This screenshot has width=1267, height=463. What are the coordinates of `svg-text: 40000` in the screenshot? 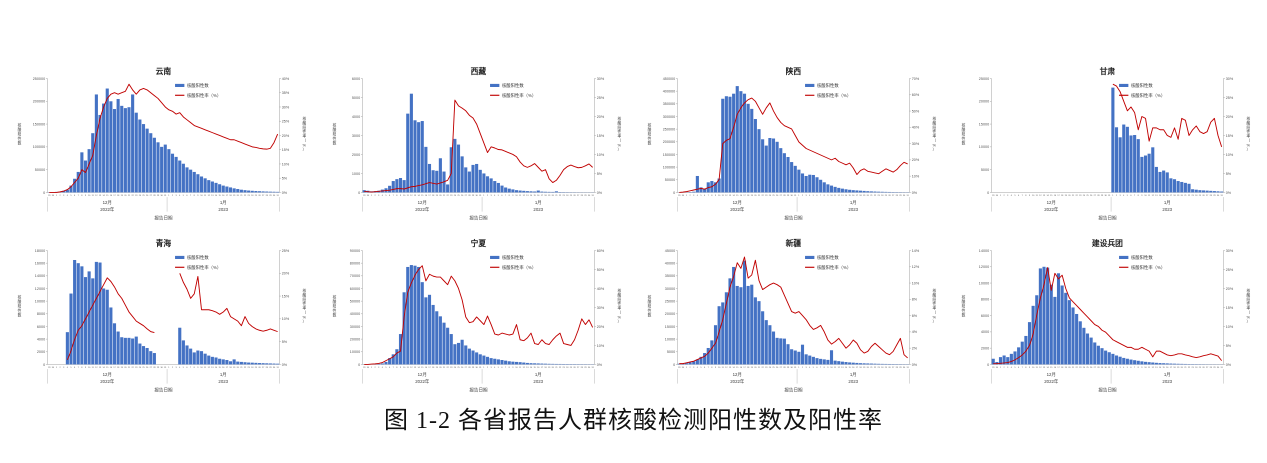 It's located at (355, 314).